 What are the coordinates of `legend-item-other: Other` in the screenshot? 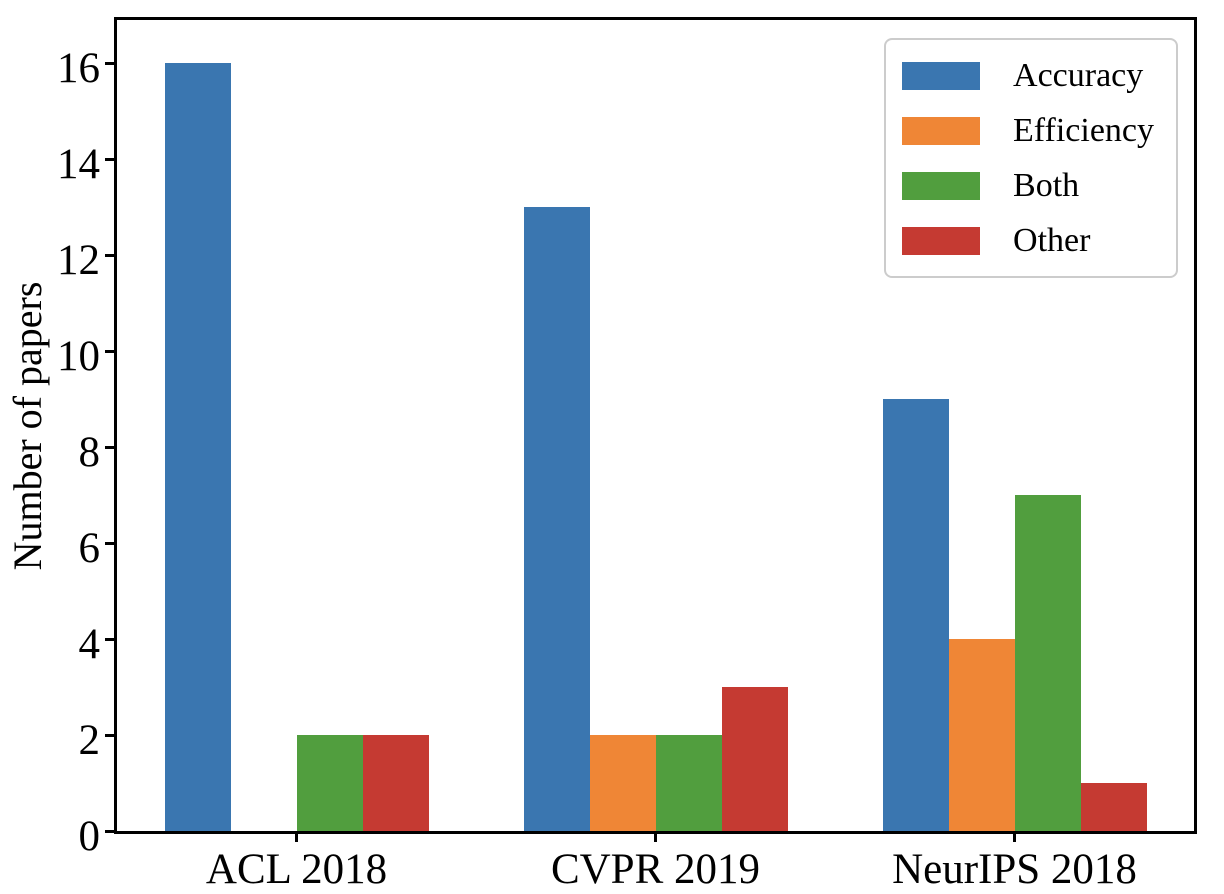 It's located at (1028, 240).